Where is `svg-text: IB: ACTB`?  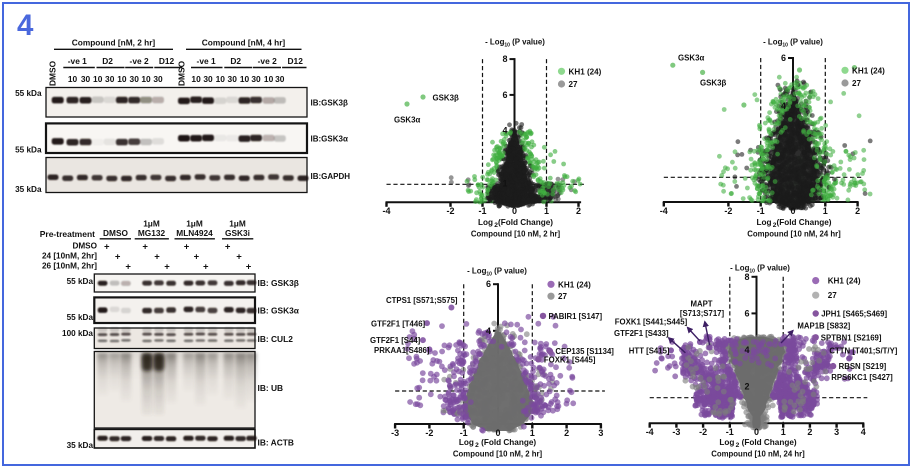 svg-text: IB: ACTB is located at coordinates (276, 443).